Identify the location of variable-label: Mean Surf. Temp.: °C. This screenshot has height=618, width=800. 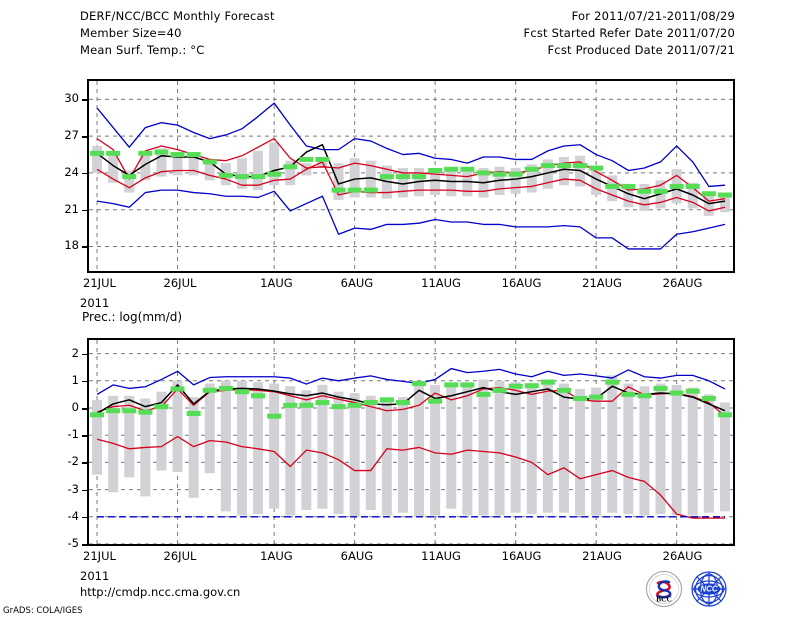
(142, 50).